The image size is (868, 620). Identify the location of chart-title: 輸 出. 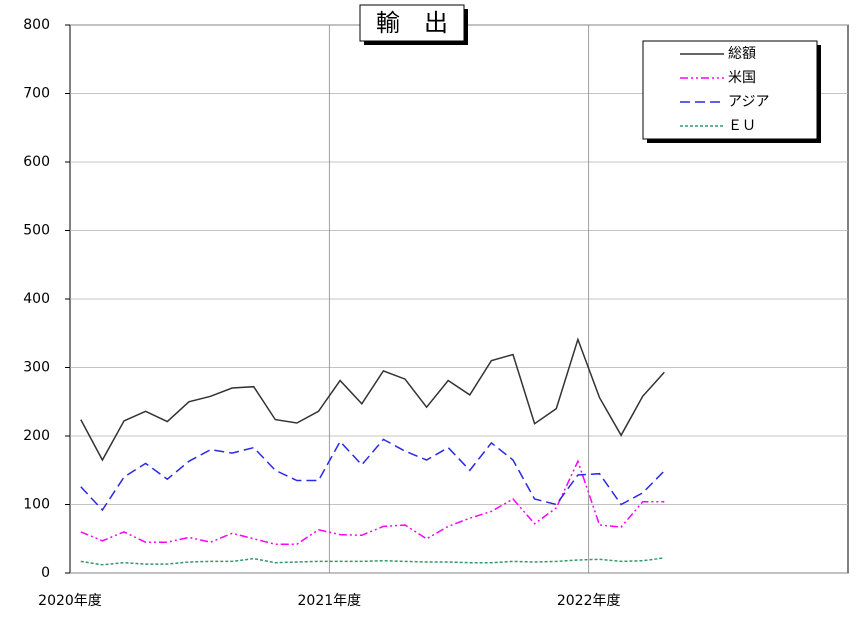
(412, 23).